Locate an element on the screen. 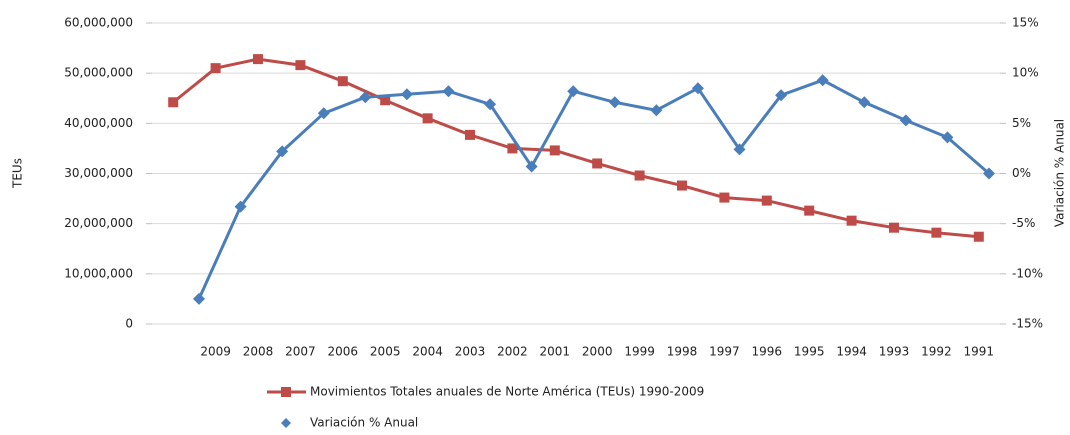  y-tick-label: 20,000,000 is located at coordinates (98, 223).